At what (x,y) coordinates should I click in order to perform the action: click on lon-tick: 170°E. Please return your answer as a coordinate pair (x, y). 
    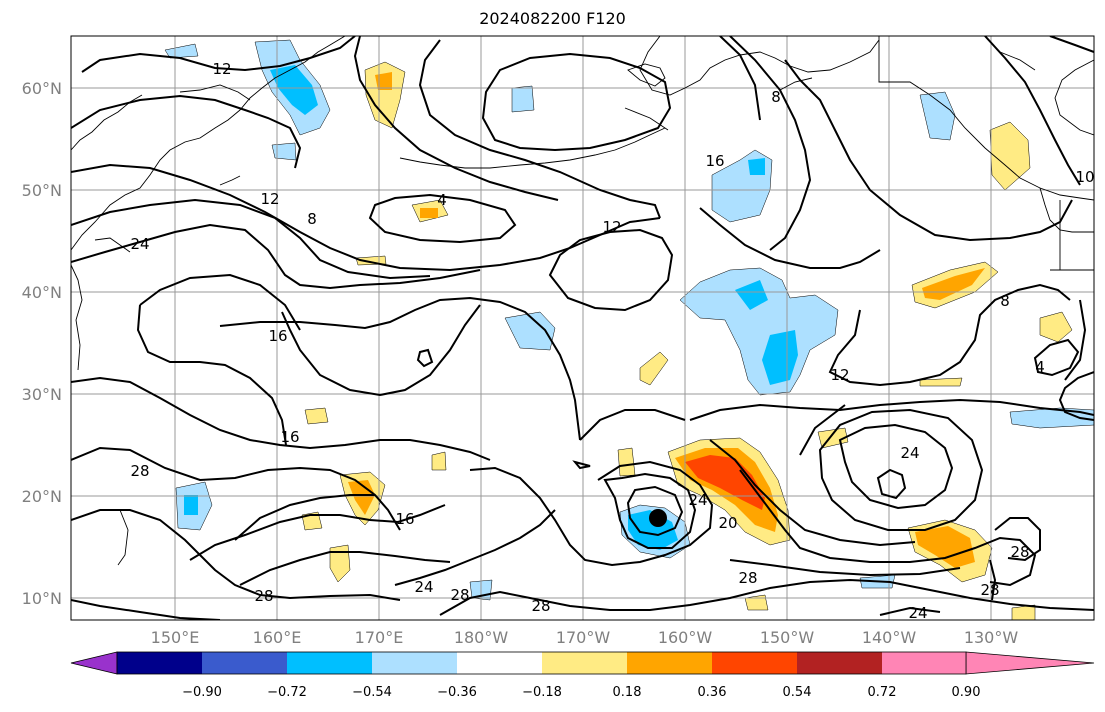
    Looking at the image, I should click on (379, 637).